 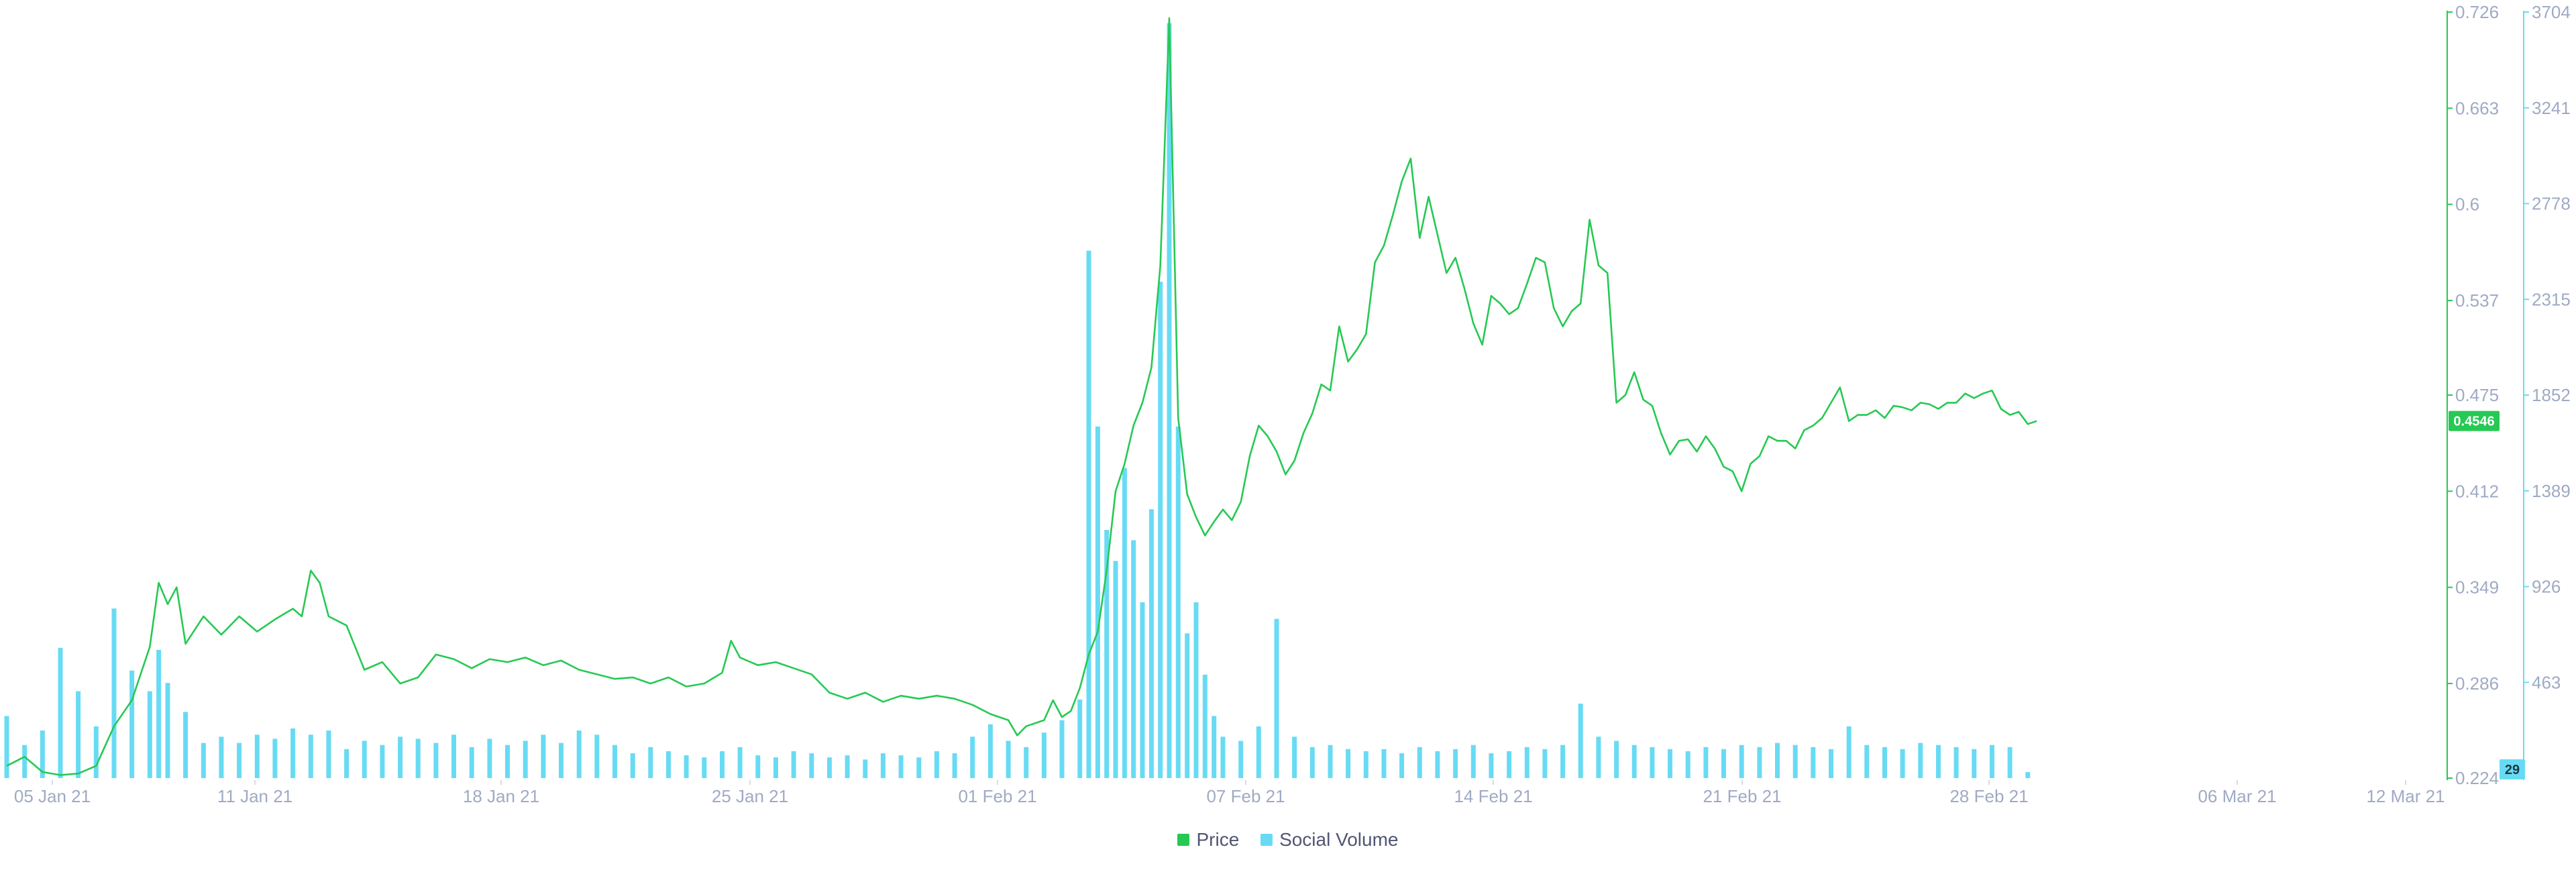 I want to click on x-tick-label: 07 Feb 21, so click(x=1245, y=796).